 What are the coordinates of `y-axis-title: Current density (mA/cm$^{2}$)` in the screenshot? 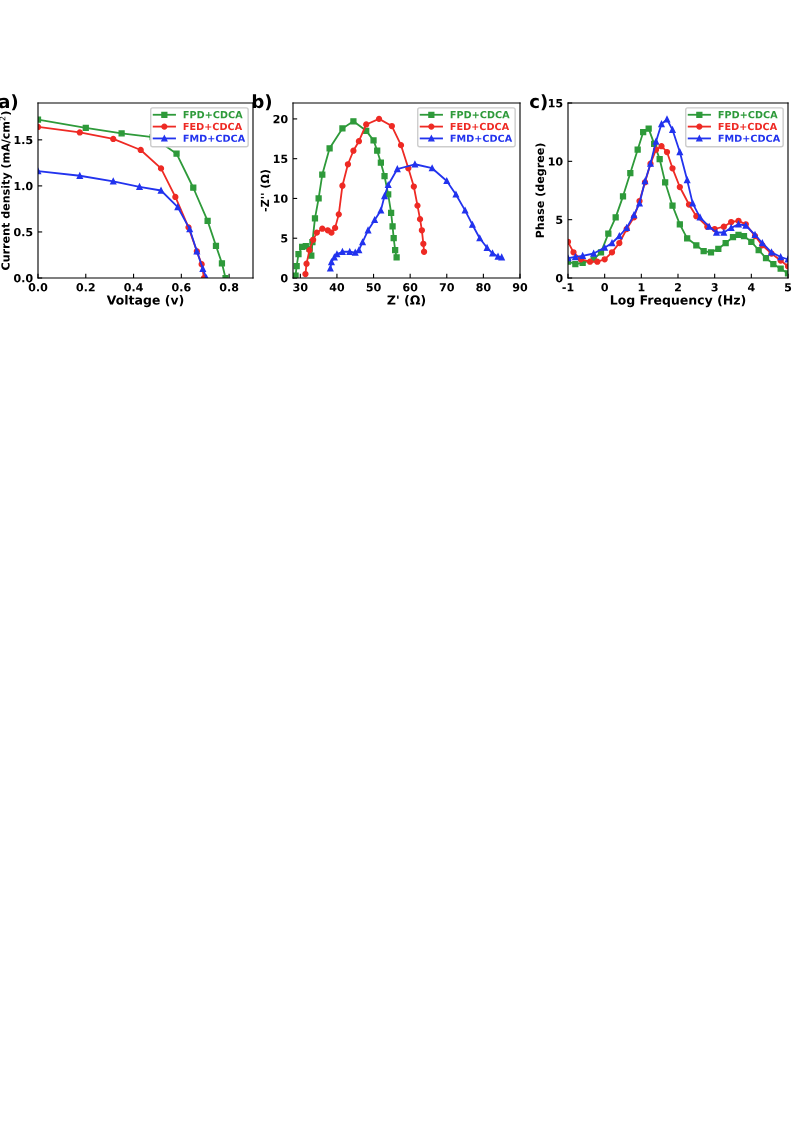 It's located at (6, 190).